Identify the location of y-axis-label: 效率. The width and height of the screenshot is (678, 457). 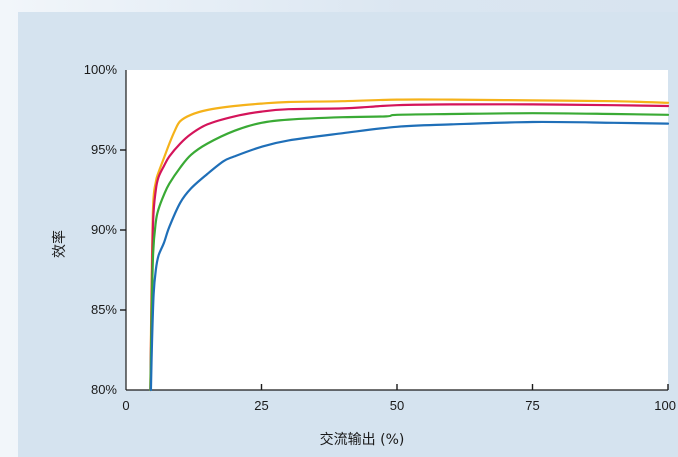
(59, 244).